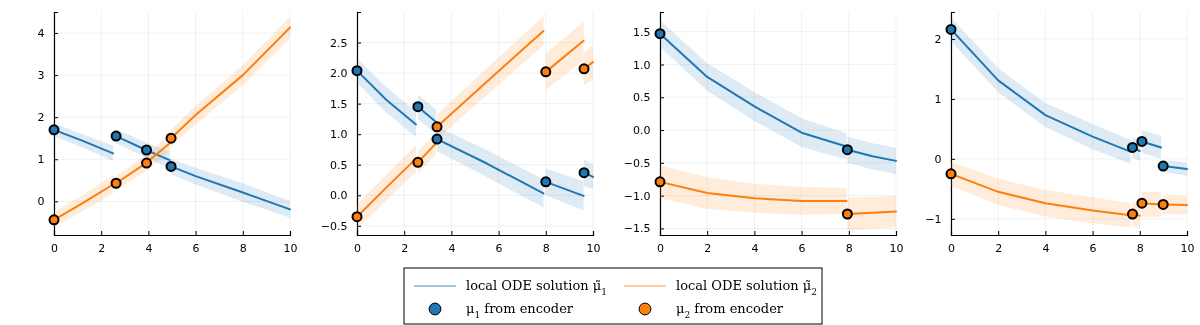 Image resolution: width=1200 pixels, height=325 pixels. What do you see at coordinates (536, 287) in the screenshot?
I see `legend-label: local ODE solution μ̃$_{1}$` at bounding box center [536, 287].